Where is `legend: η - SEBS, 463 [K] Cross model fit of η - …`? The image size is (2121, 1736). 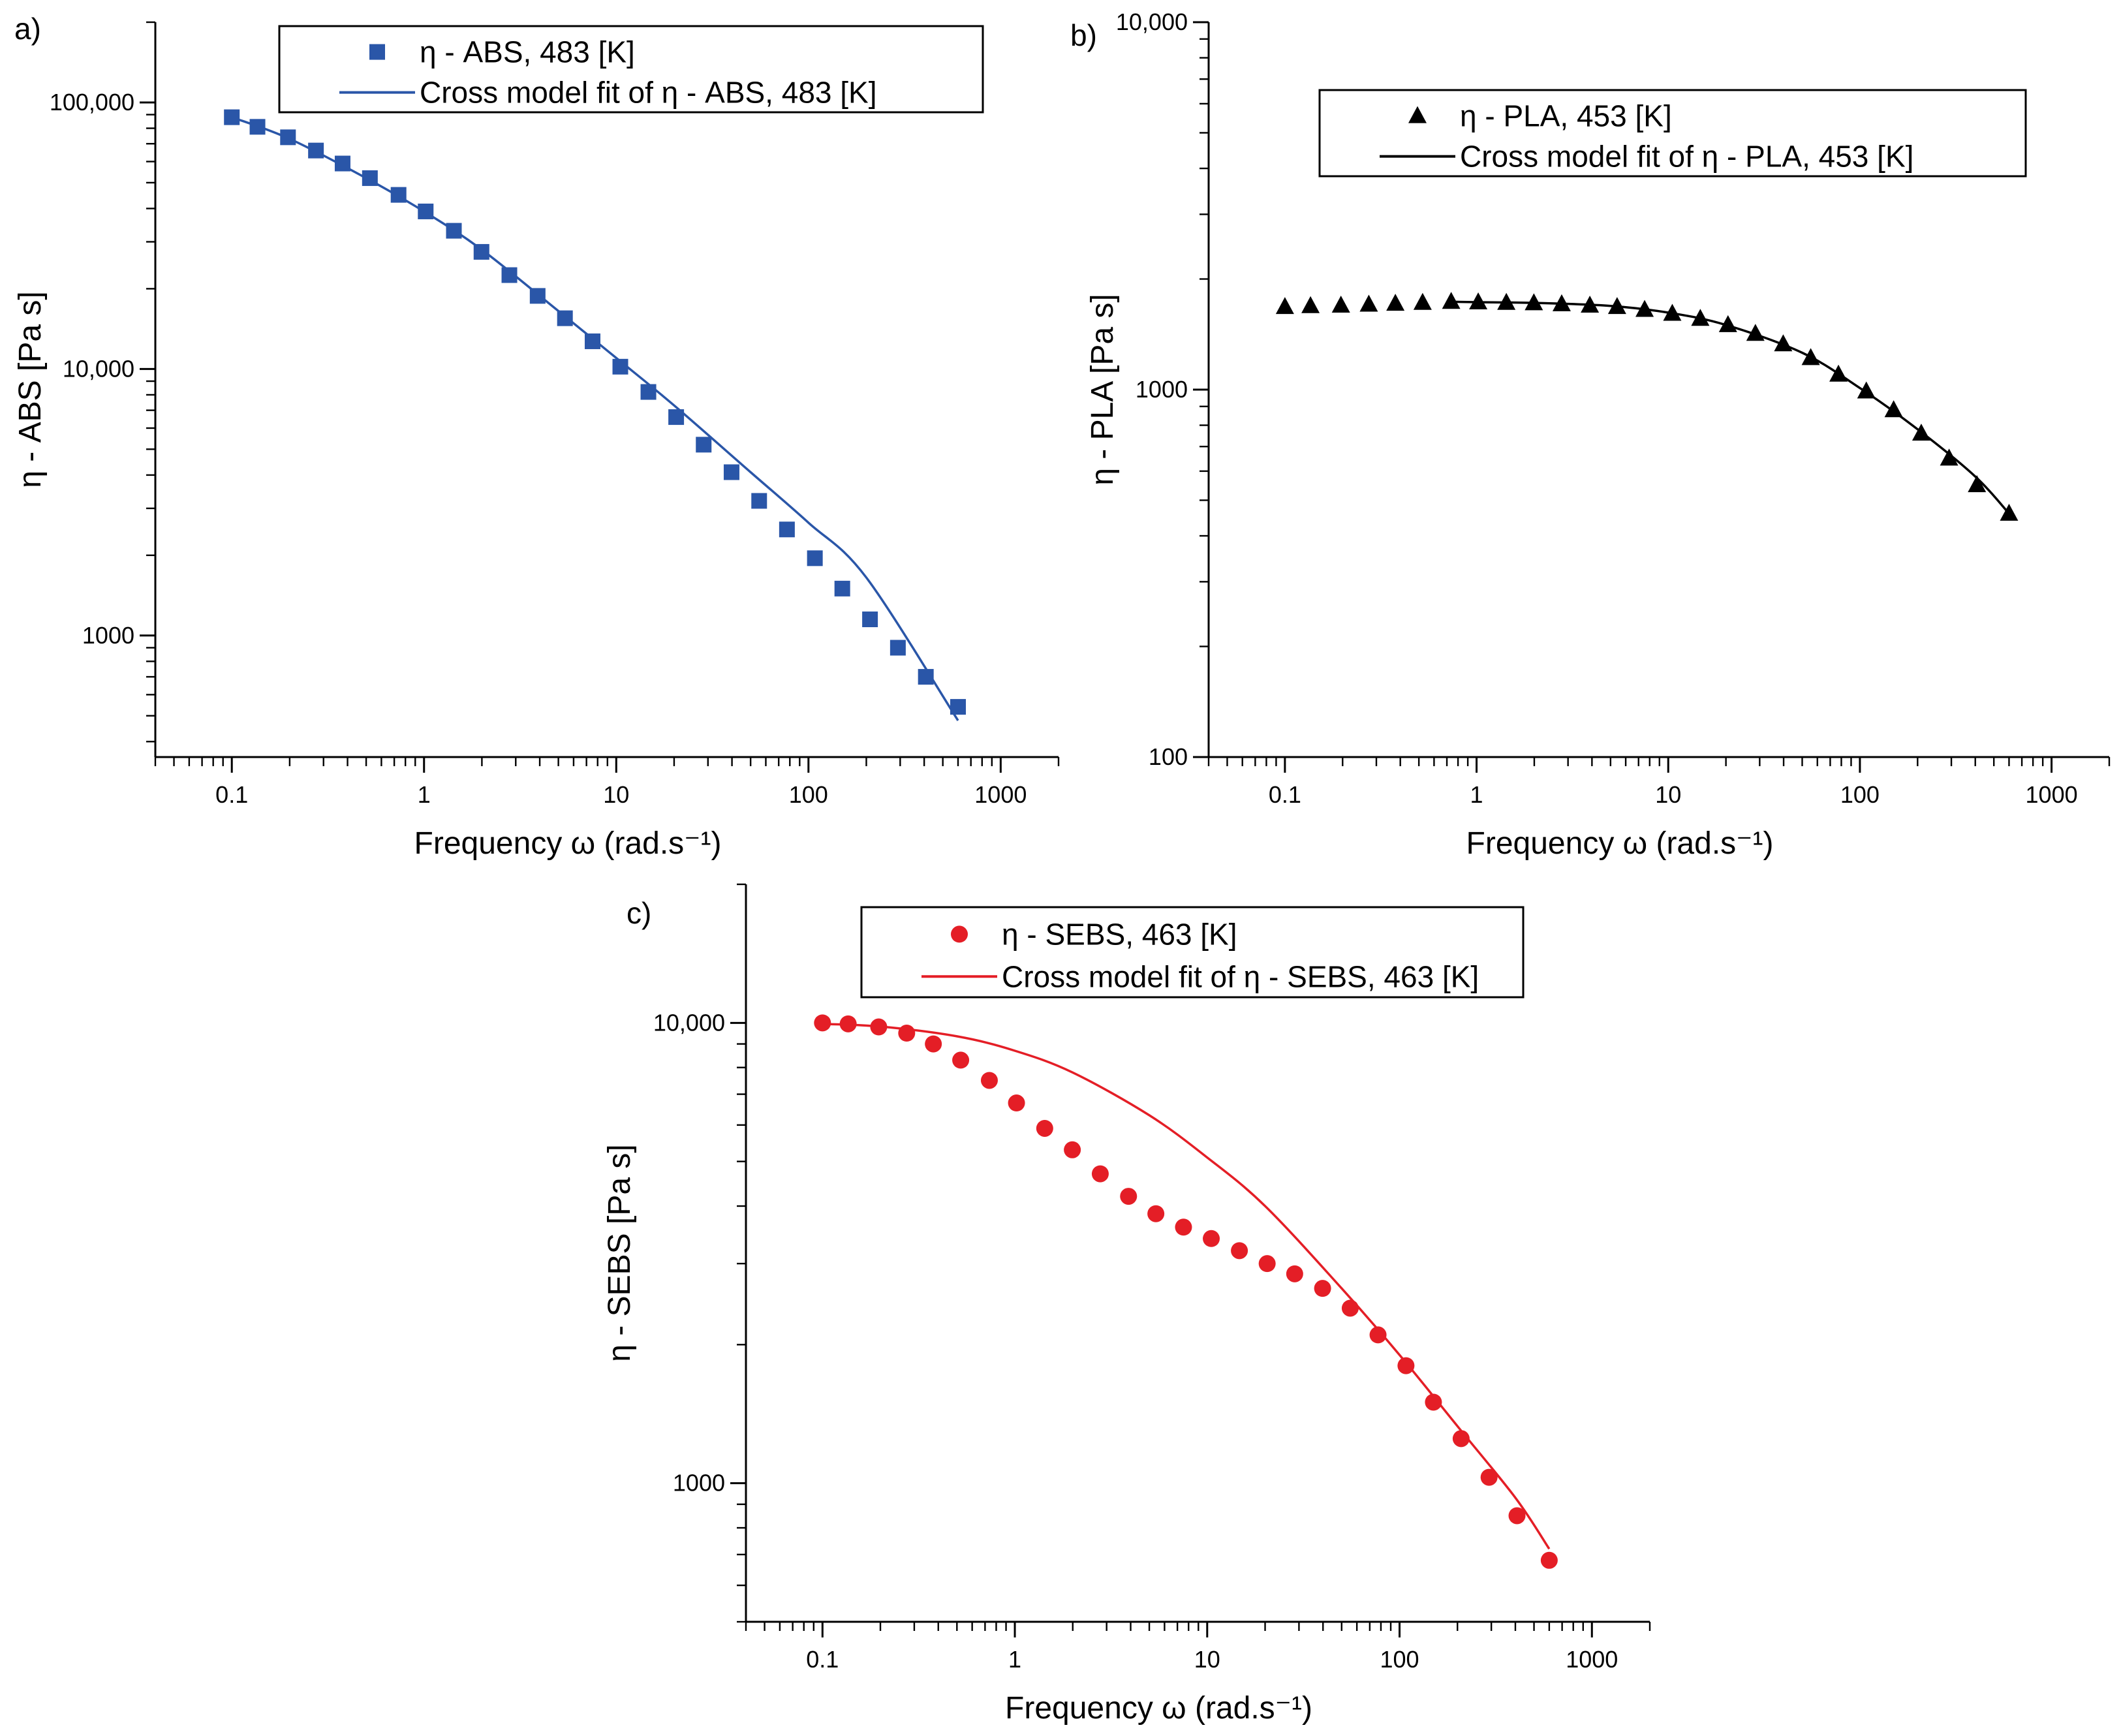 legend: η - SEBS, 463 [K] Cross model fit of η - … is located at coordinates (1192, 953).